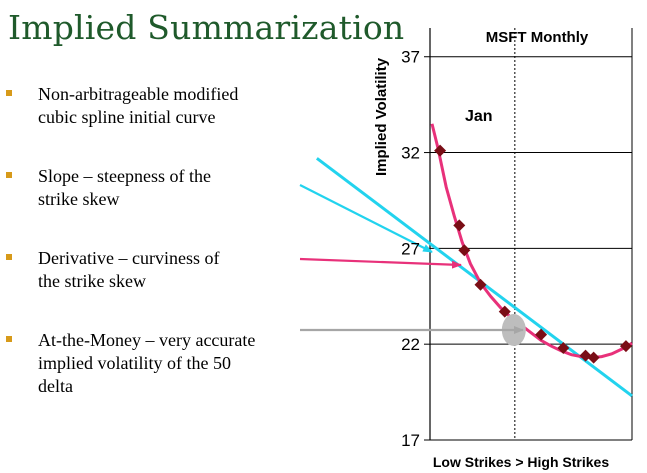 The height and width of the screenshot is (473, 647). I want to click on y-tick-label: 37, so click(410, 57).